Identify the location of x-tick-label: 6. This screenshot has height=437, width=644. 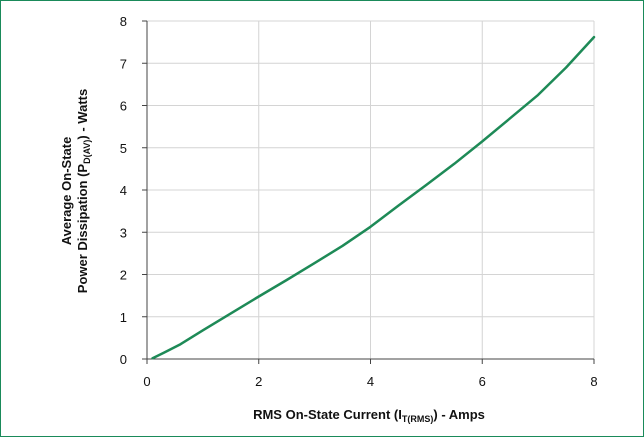
(482, 381).